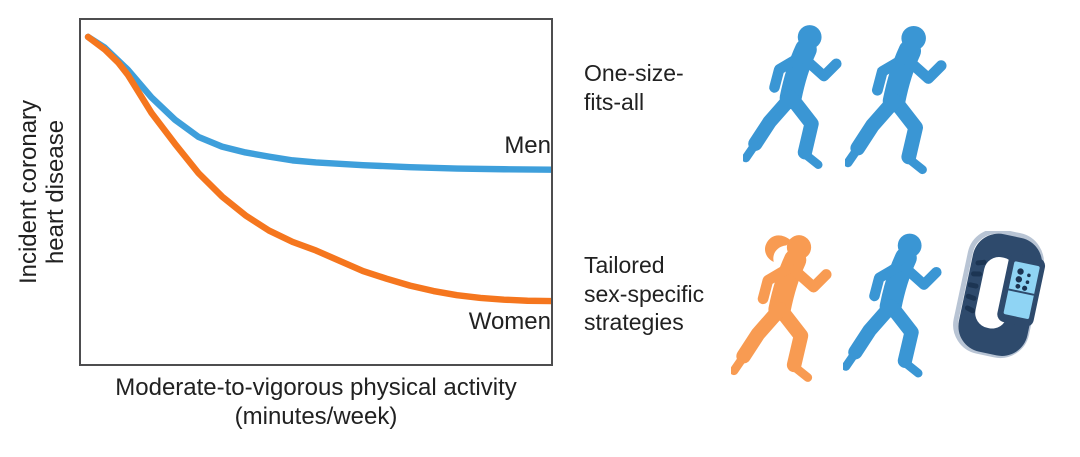  I want to click on curve-men, so click(317, 103).